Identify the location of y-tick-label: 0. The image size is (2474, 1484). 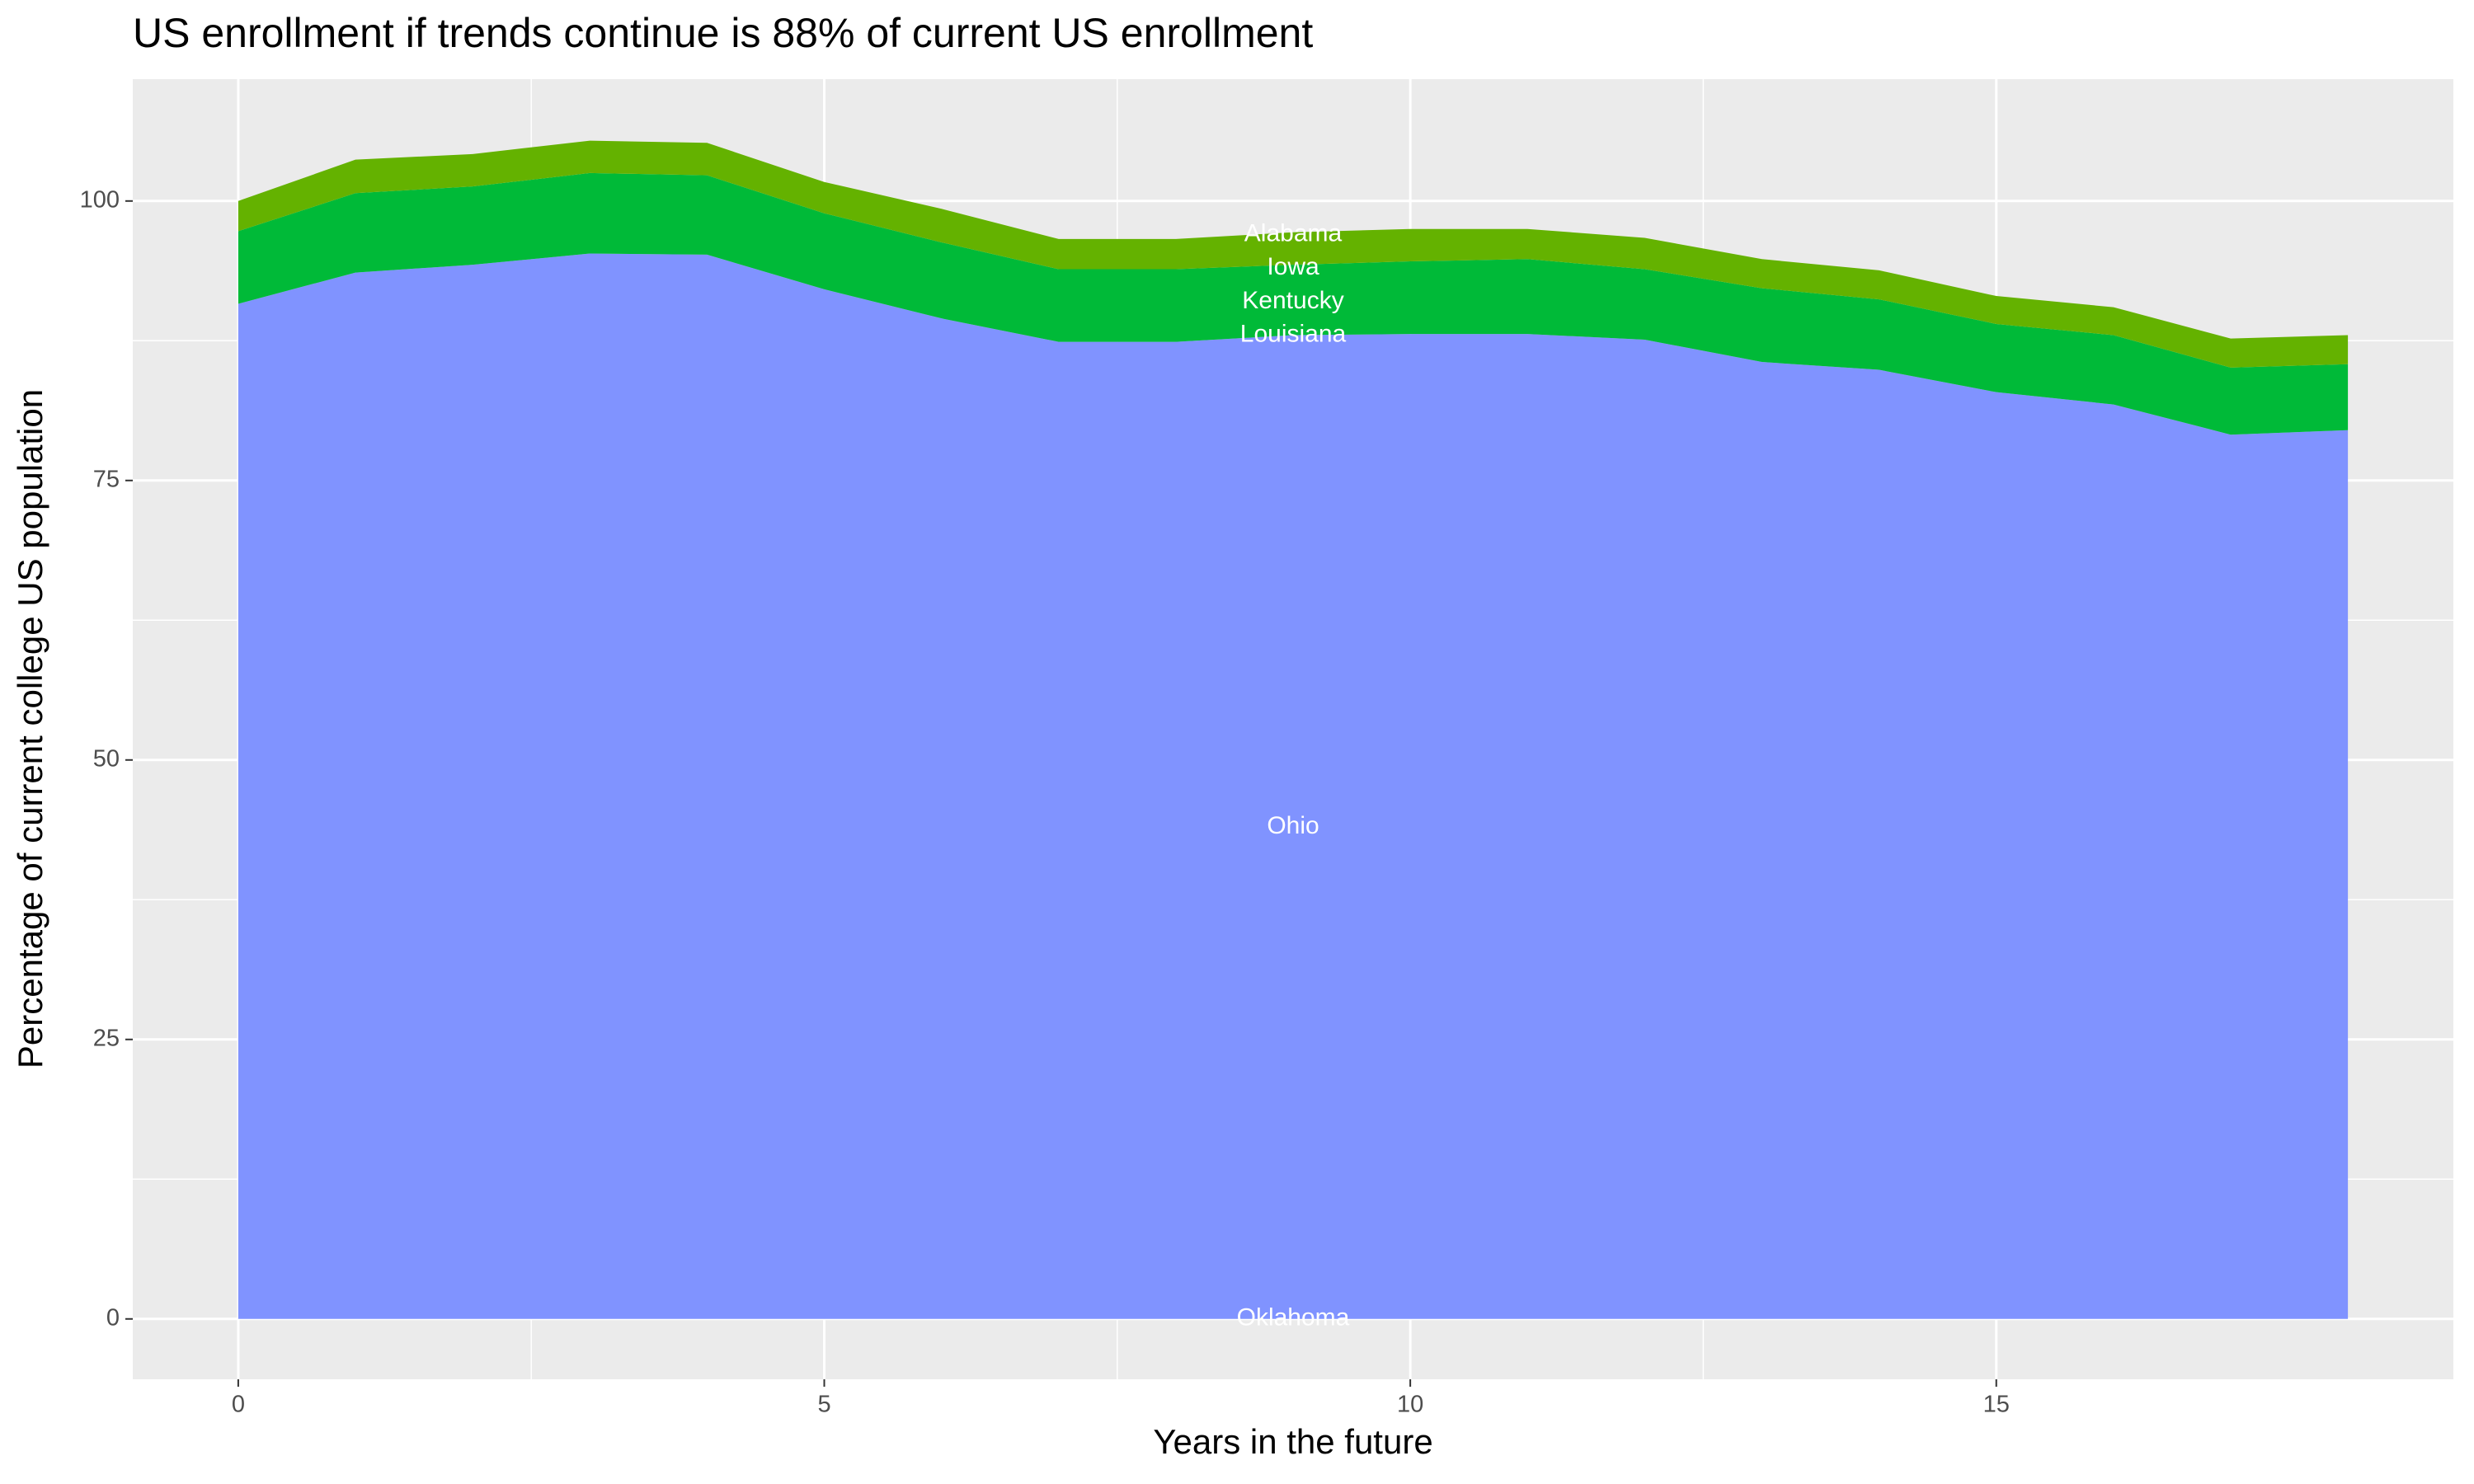
(113, 1317).